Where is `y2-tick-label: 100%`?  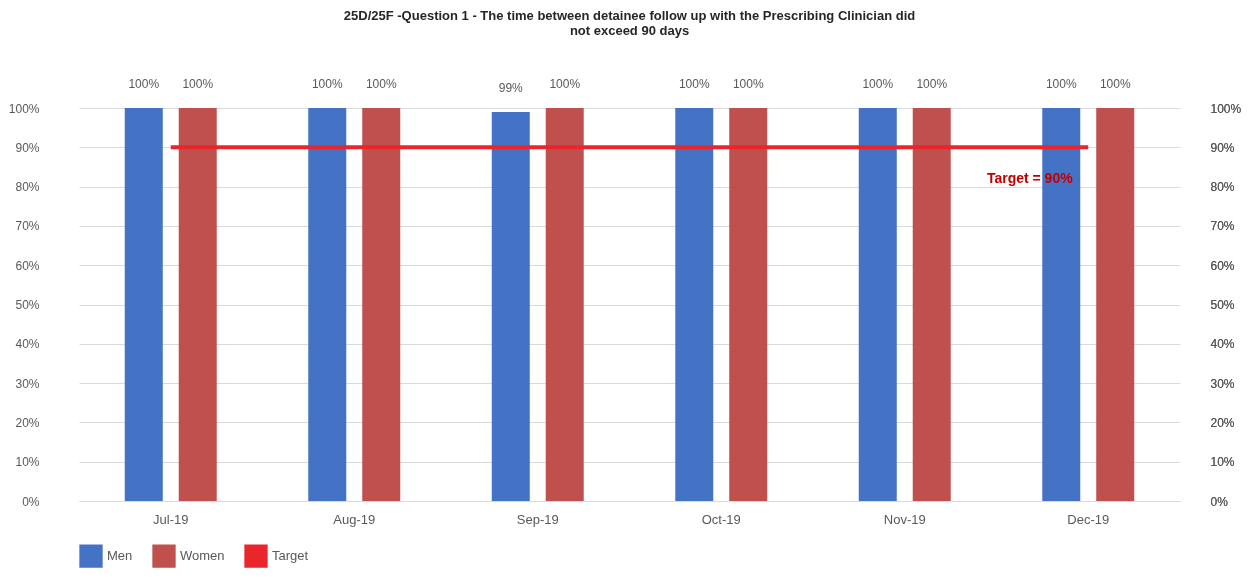
y2-tick-label: 100% is located at coordinates (1226, 108).